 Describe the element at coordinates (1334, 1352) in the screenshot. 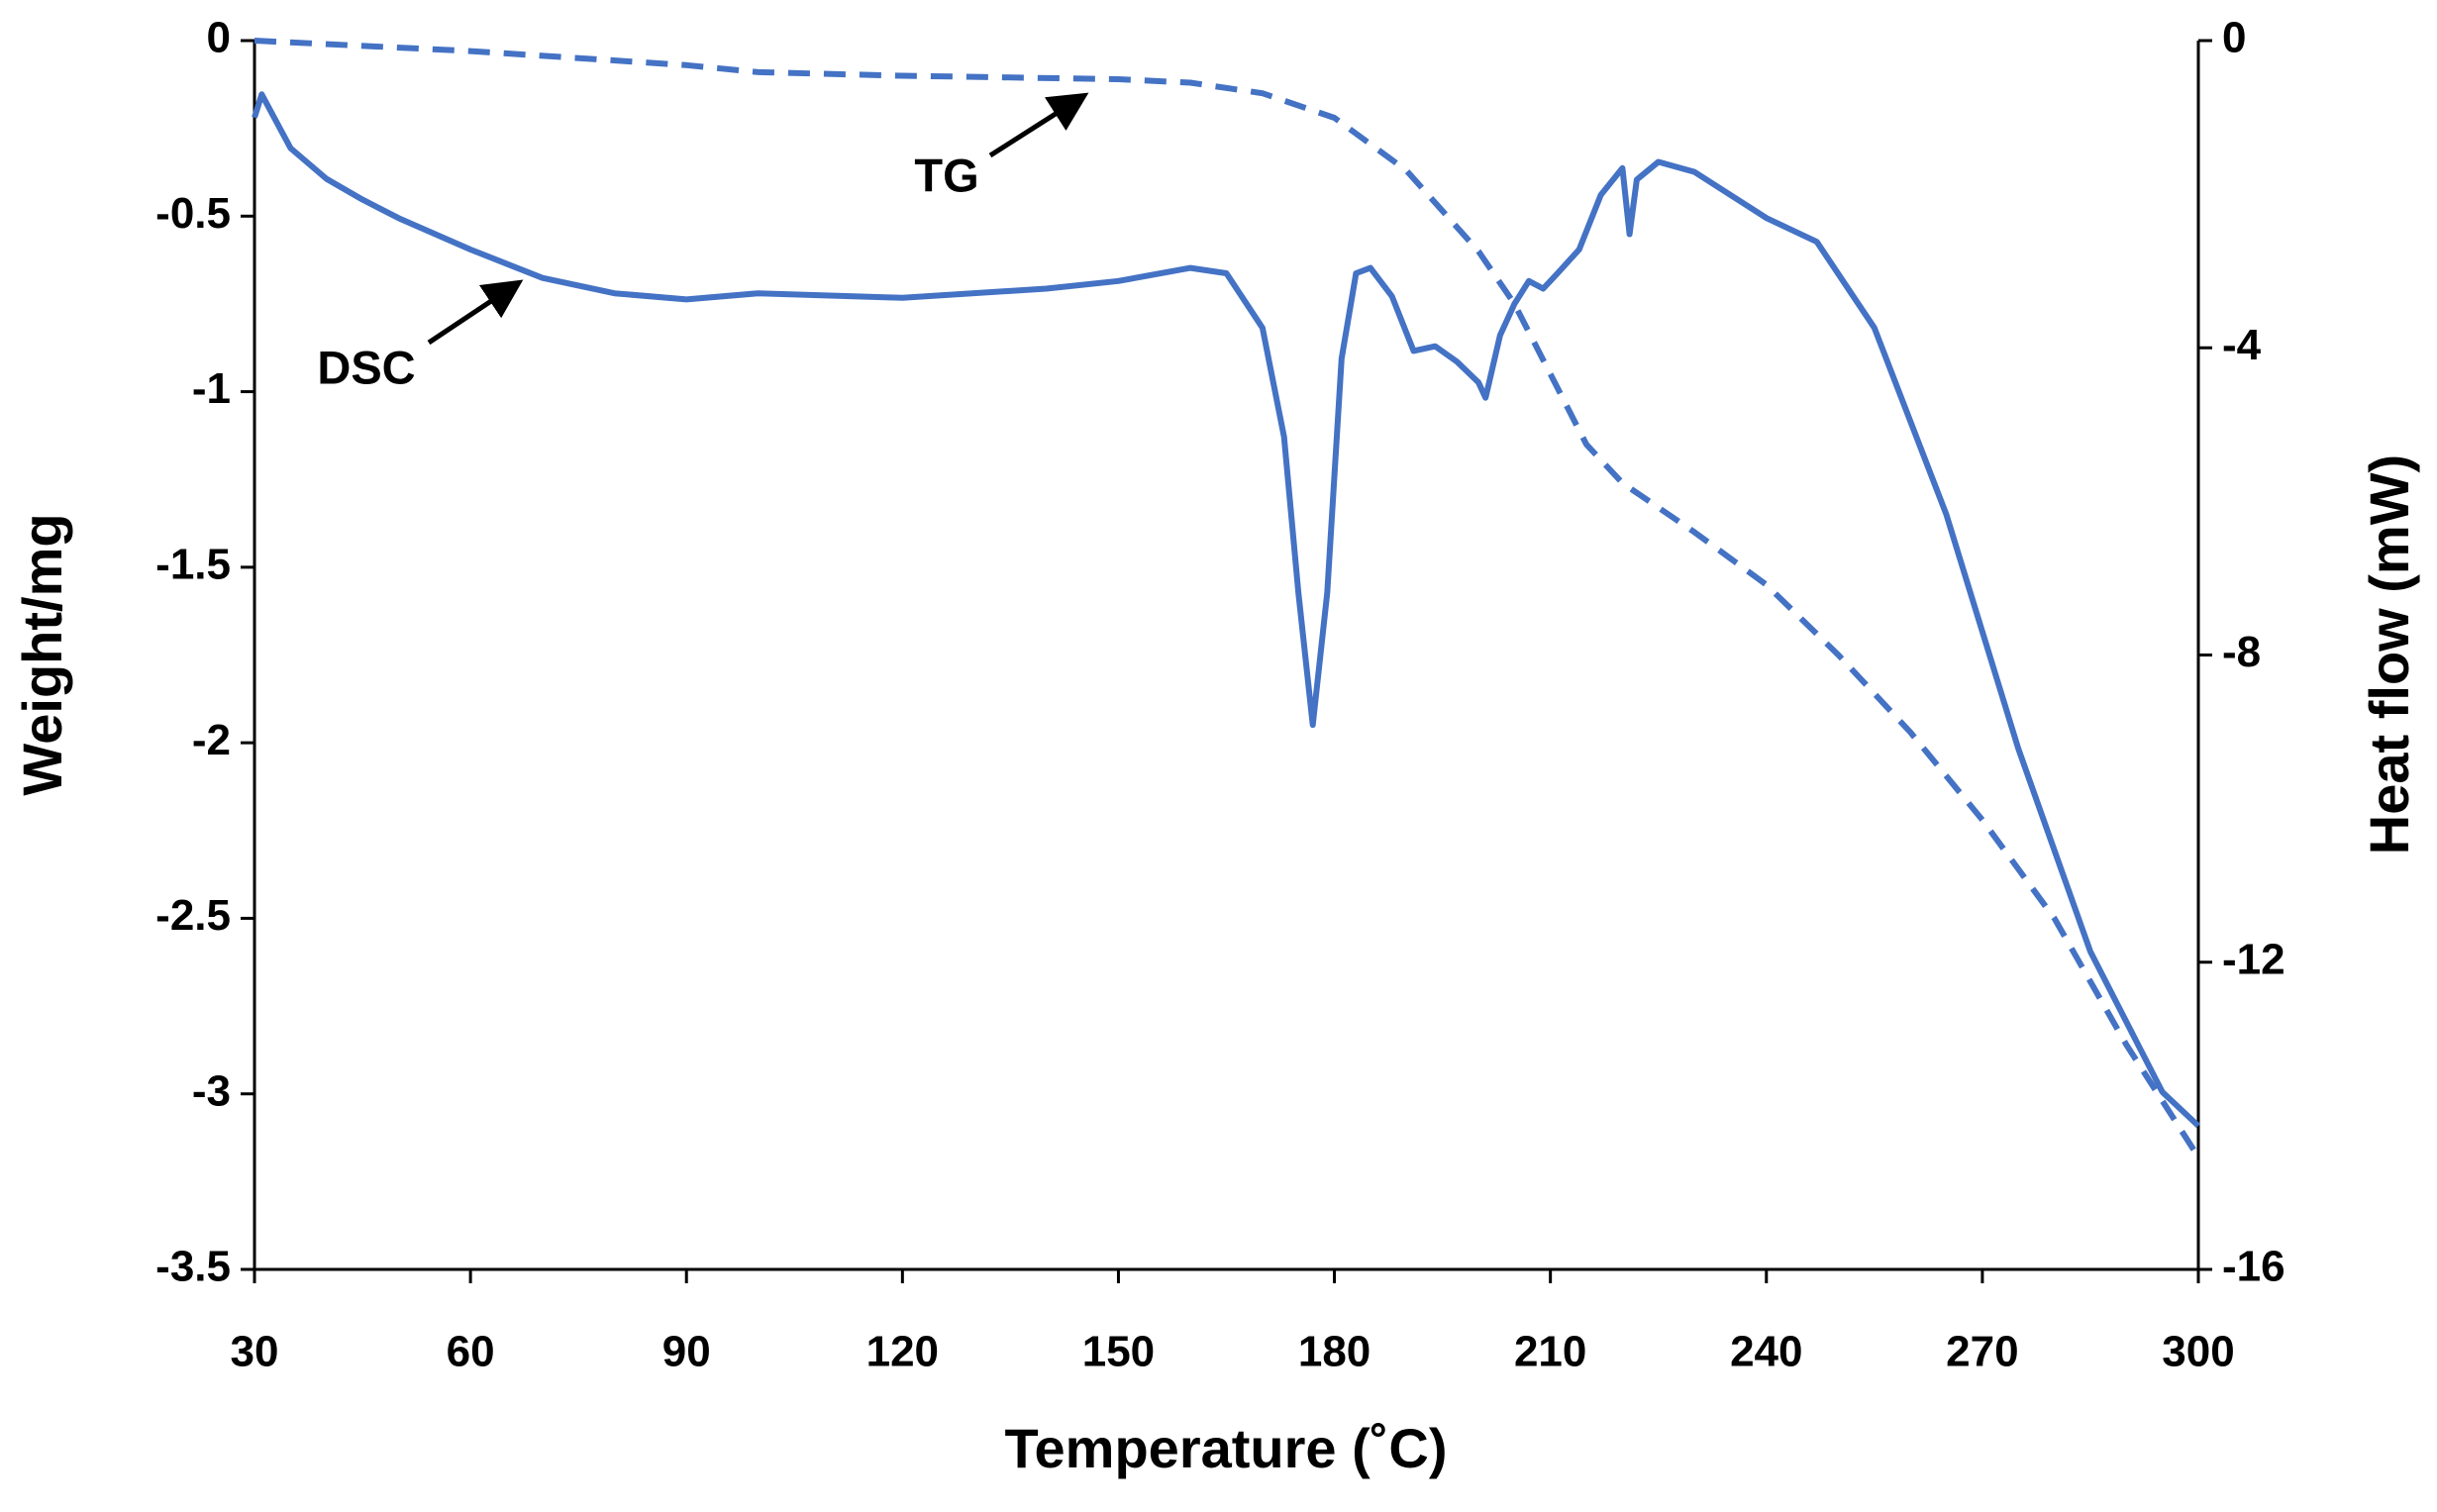

I see `x-tick-label: 180` at that location.